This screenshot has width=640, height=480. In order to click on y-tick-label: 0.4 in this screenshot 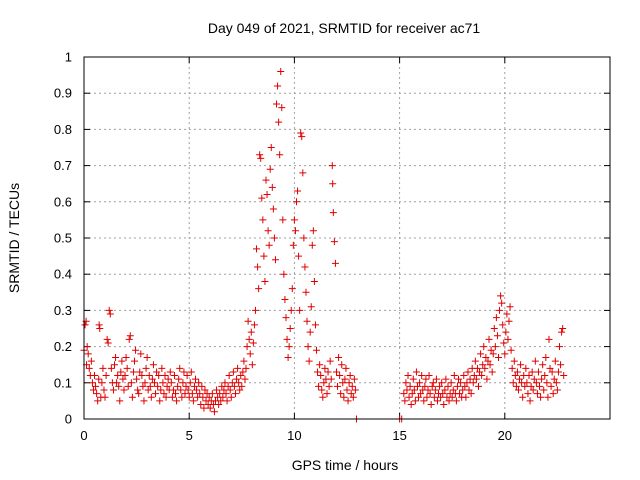, I will do `click(63, 274)`.